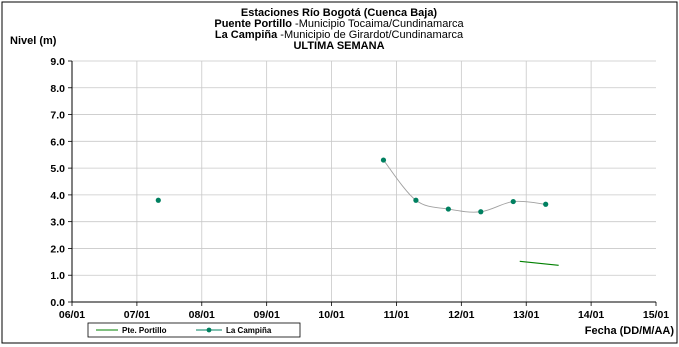 This screenshot has height=347, width=679. What do you see at coordinates (57, 249) in the screenshot?
I see `y-tick-label: 2.0` at bounding box center [57, 249].